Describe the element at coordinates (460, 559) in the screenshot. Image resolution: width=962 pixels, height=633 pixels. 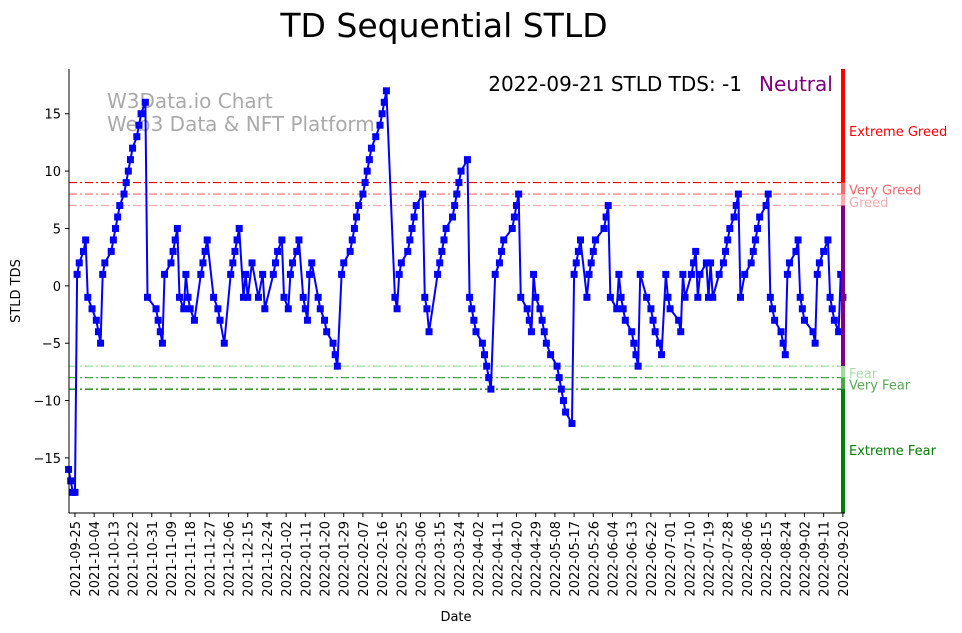
I see `x-tick-label: 2022-03-24` at that location.